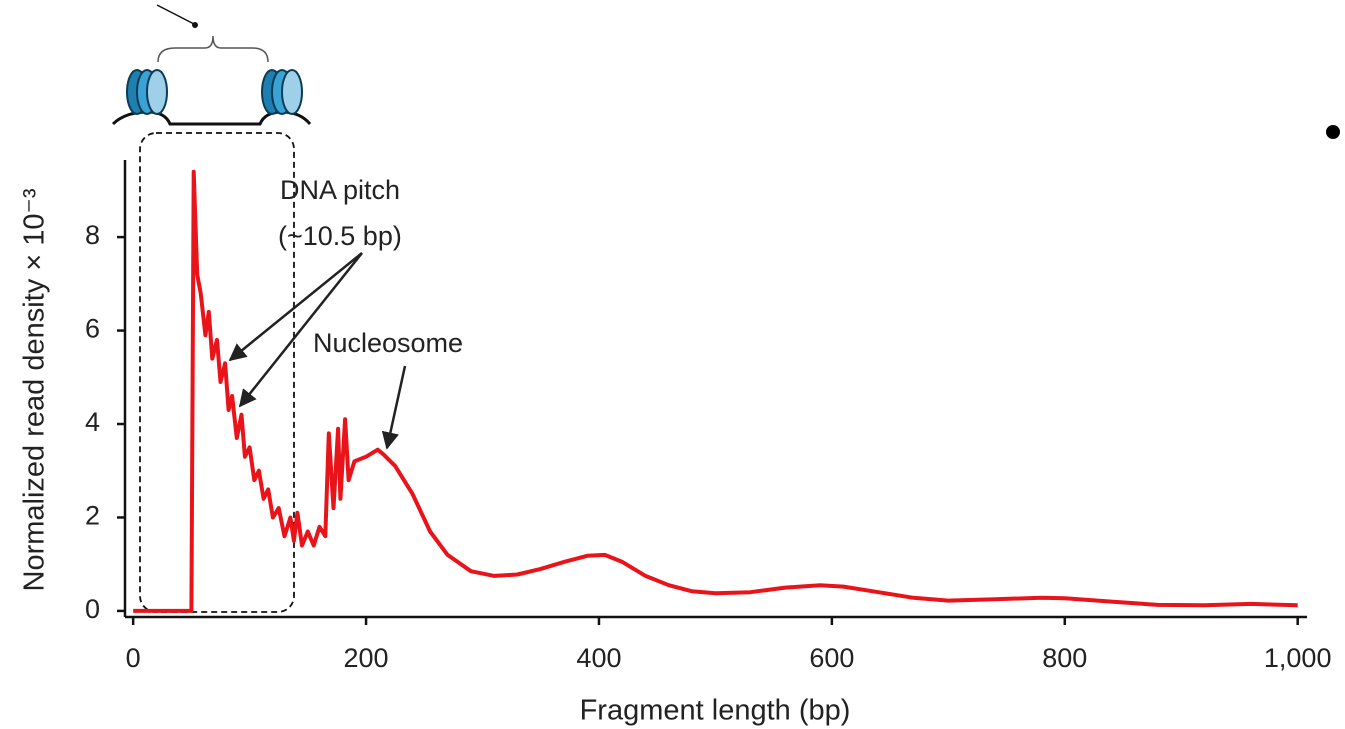 The width and height of the screenshot is (1345, 729). I want to click on x-tick-label: 600, so click(831, 658).